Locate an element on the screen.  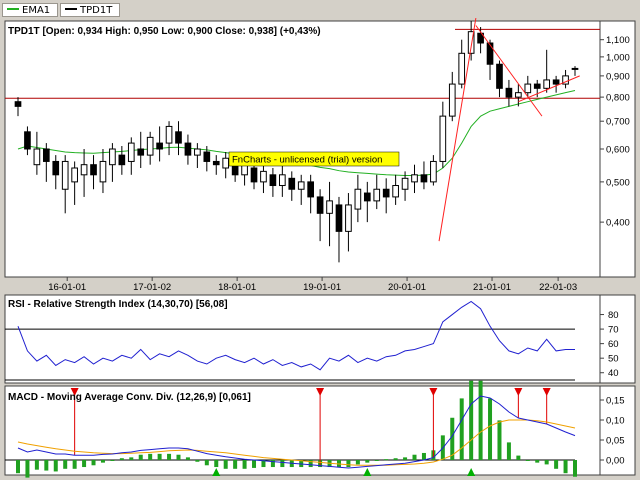
macd-y-tick-label-3: 0,00 is located at coordinates (615, 461).